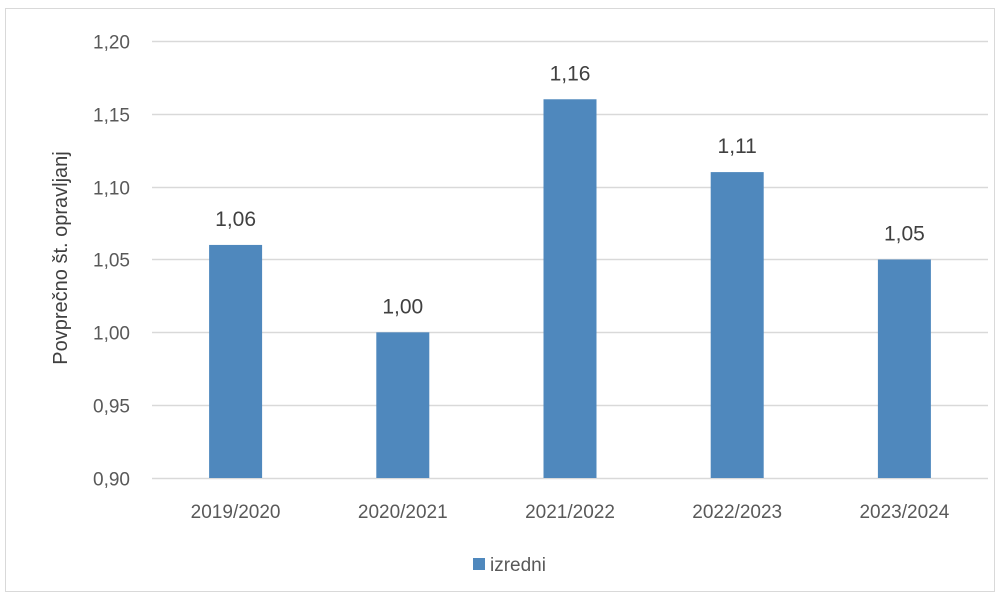 This screenshot has height=599, width=1004. I want to click on y-tick-label: 0,95, so click(111, 407).